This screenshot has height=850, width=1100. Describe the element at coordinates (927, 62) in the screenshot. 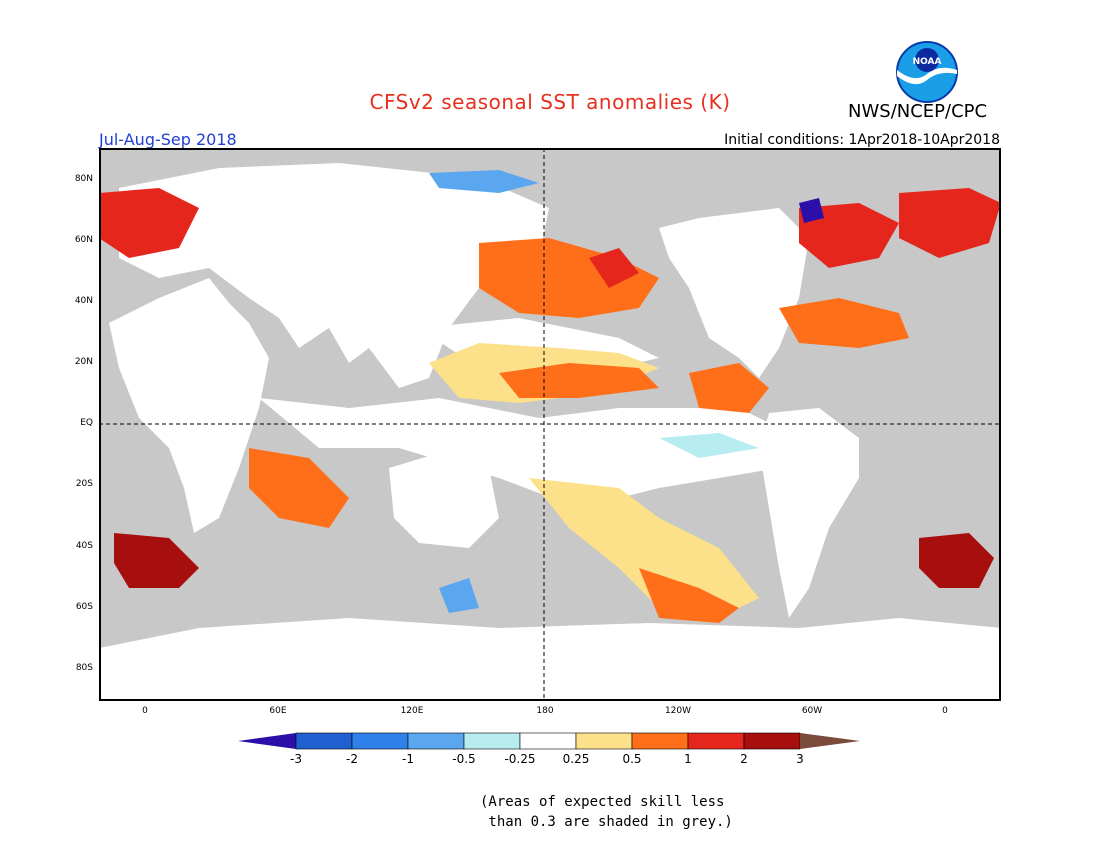

I see `noaa-logo-text: NOAA` at that location.